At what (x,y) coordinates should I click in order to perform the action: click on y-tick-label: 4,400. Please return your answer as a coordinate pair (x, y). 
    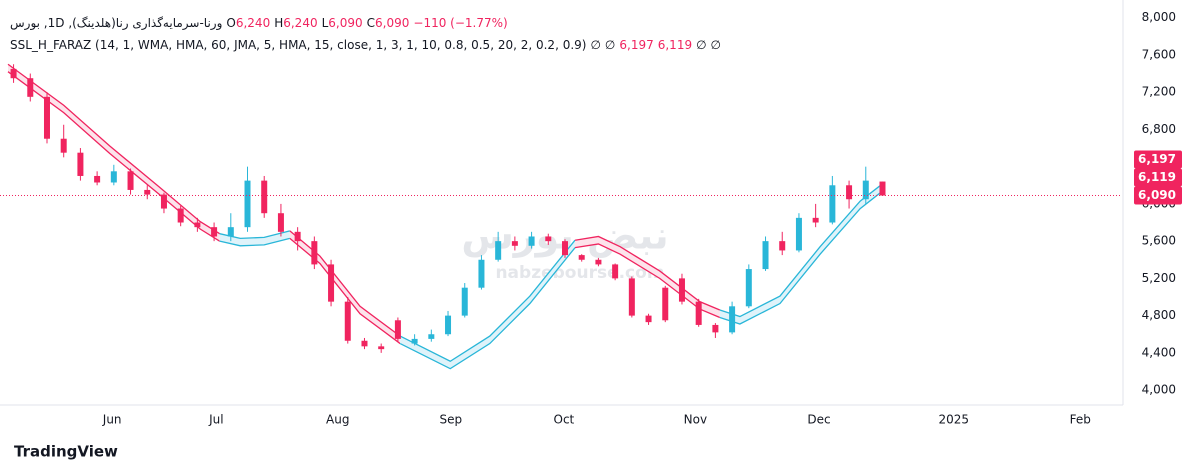
    Looking at the image, I should click on (1159, 352).